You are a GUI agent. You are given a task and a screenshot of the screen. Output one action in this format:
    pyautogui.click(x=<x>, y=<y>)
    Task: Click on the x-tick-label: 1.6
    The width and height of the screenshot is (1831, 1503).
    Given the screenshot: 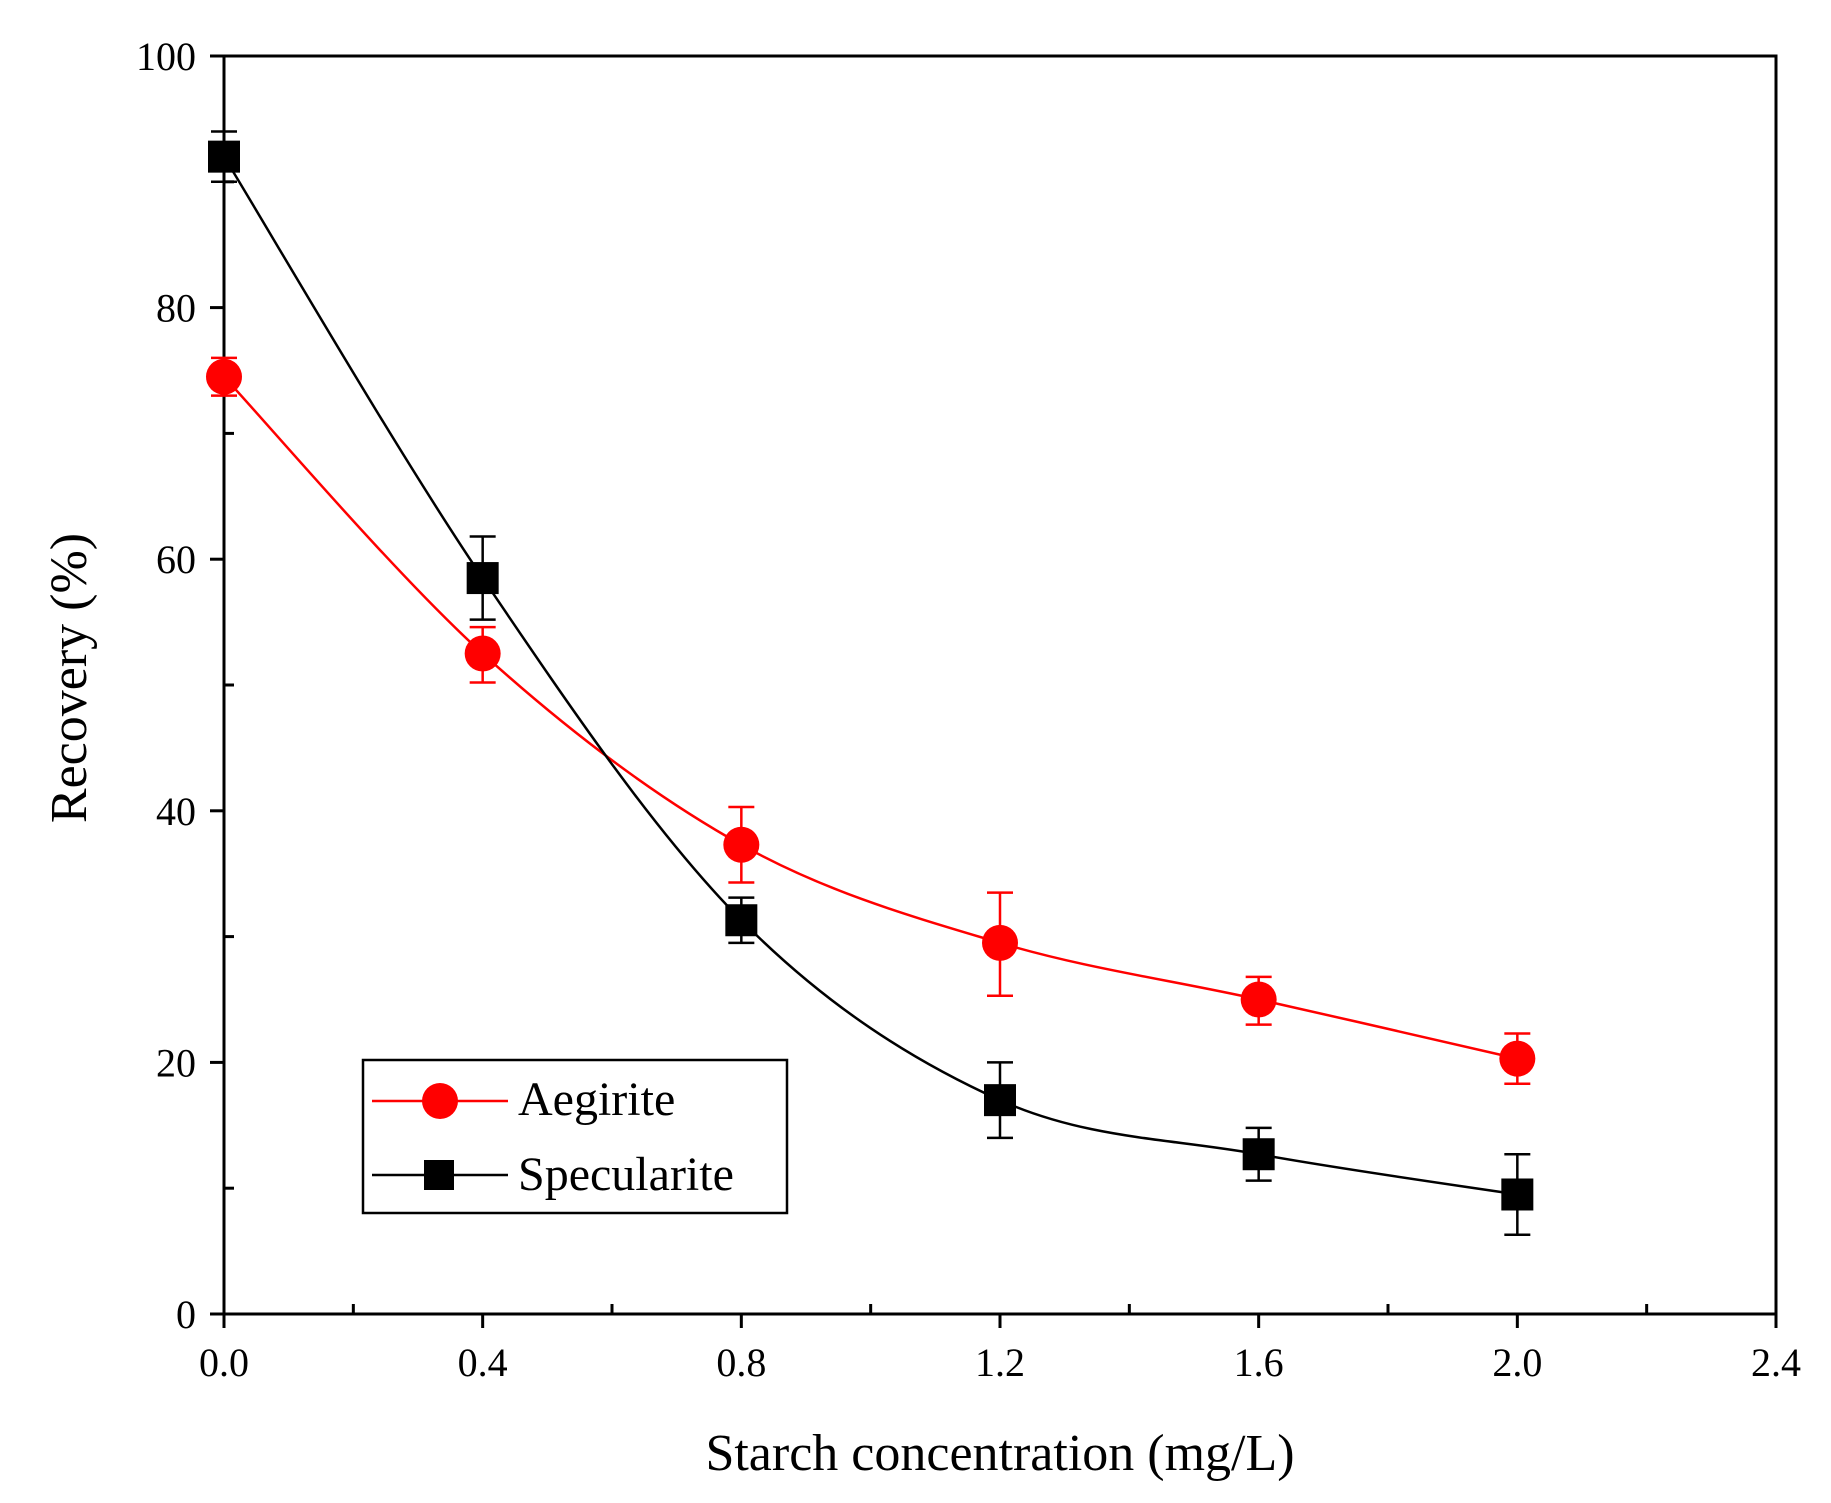 What is the action you would take?
    pyautogui.click(x=1259, y=1362)
    